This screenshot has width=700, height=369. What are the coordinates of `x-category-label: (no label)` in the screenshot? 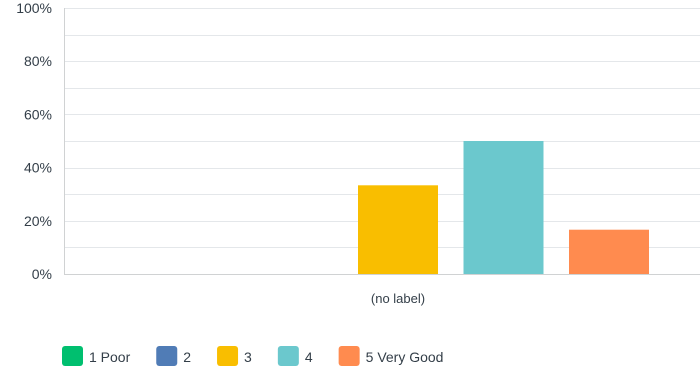 It's located at (398, 298).